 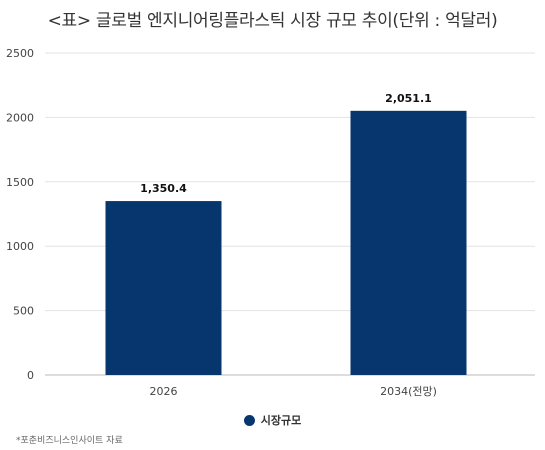 I want to click on data-label: 2,051.1, so click(x=408, y=98).